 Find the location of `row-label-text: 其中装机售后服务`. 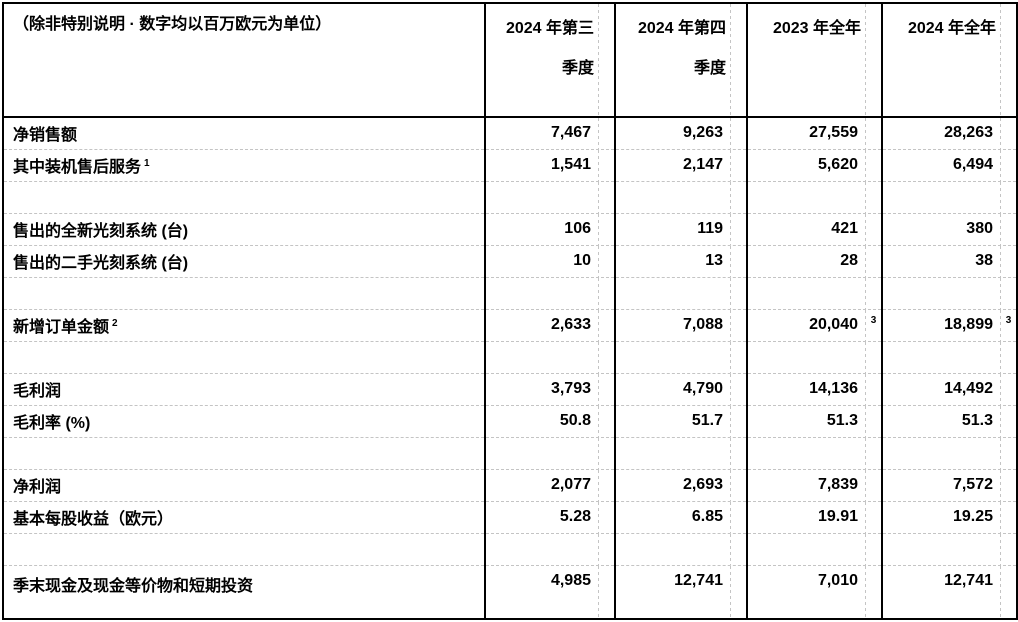

row-label-text: 其中装机售后服务 is located at coordinates (77, 167).